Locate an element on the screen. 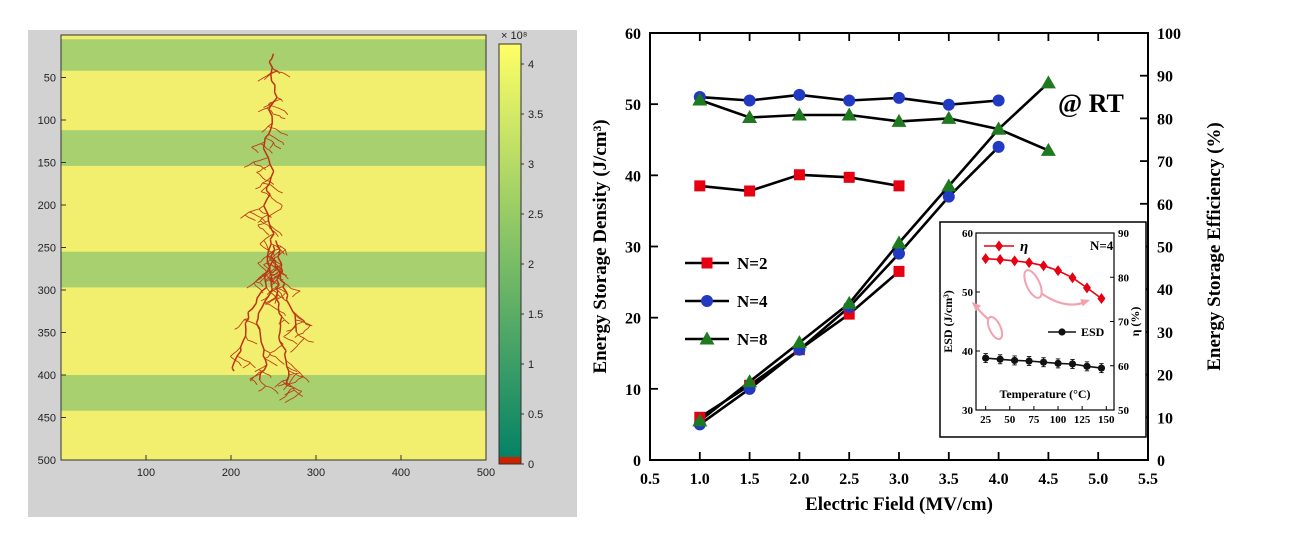 The image size is (1292, 539). inset-x-tick-label: 125 is located at coordinates (1082, 420).